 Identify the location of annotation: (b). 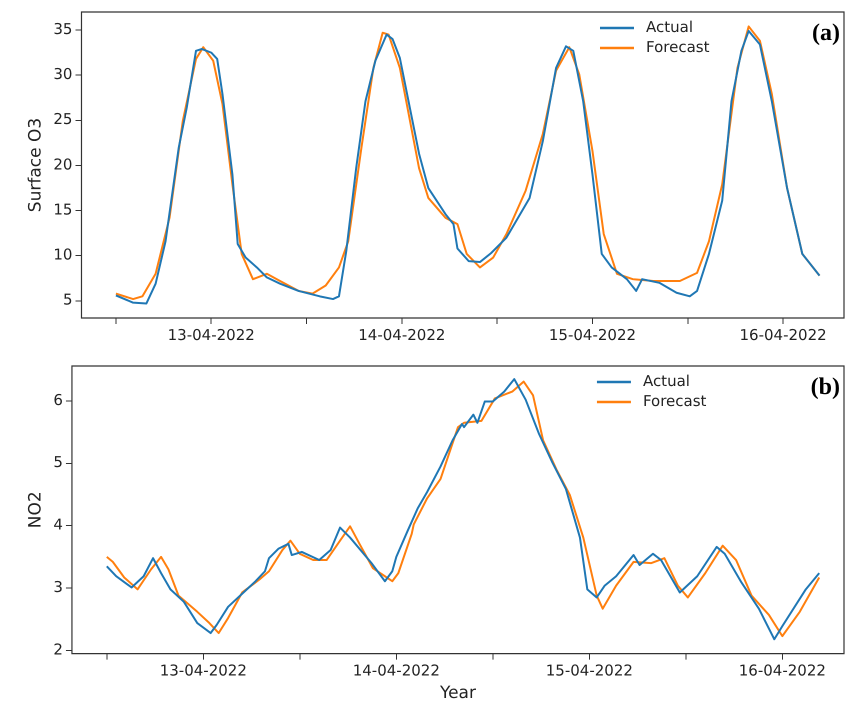
(825, 387).